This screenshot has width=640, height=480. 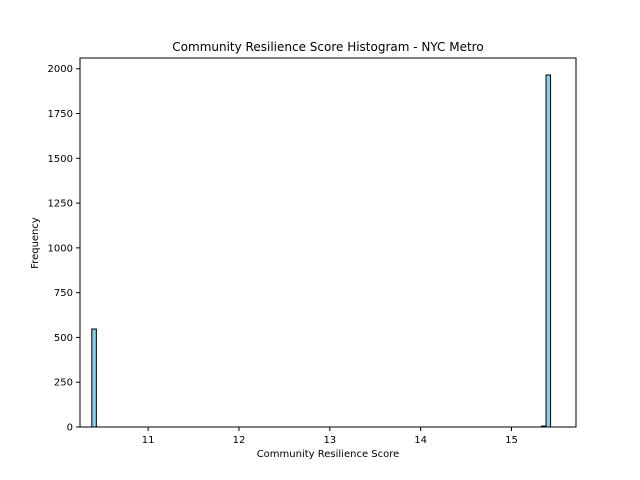 What do you see at coordinates (60, 159) in the screenshot?
I see `y-tick-label: 1500` at bounding box center [60, 159].